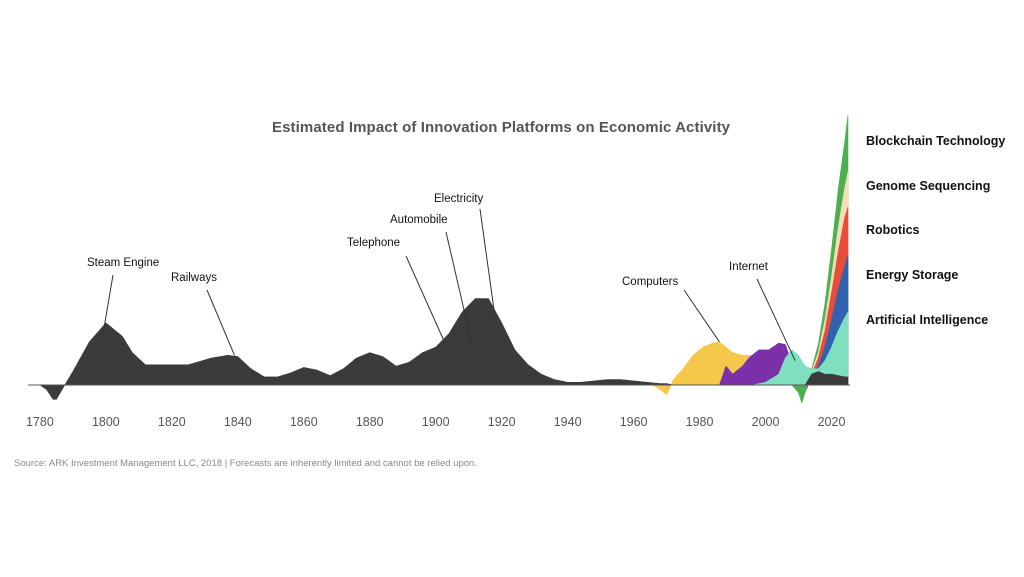  What do you see at coordinates (766, 422) in the screenshot?
I see `x-tick-label: 2000` at bounding box center [766, 422].